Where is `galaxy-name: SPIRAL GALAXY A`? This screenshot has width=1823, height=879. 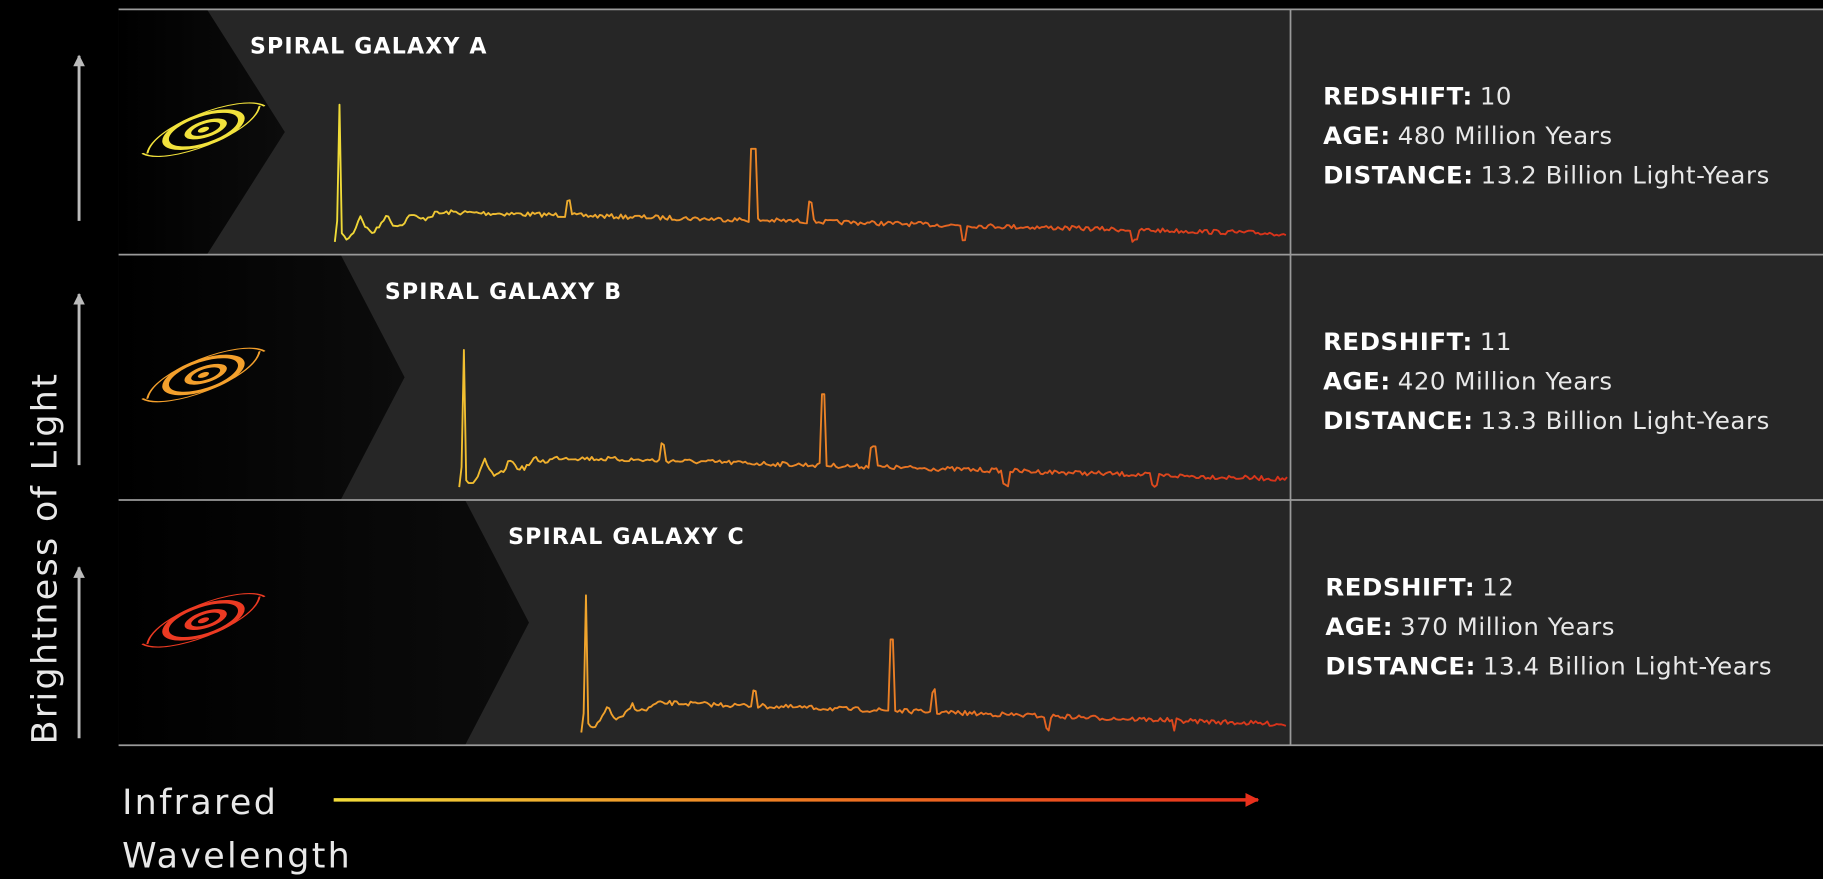 galaxy-name: SPIRAL GALAXY A is located at coordinates (369, 47).